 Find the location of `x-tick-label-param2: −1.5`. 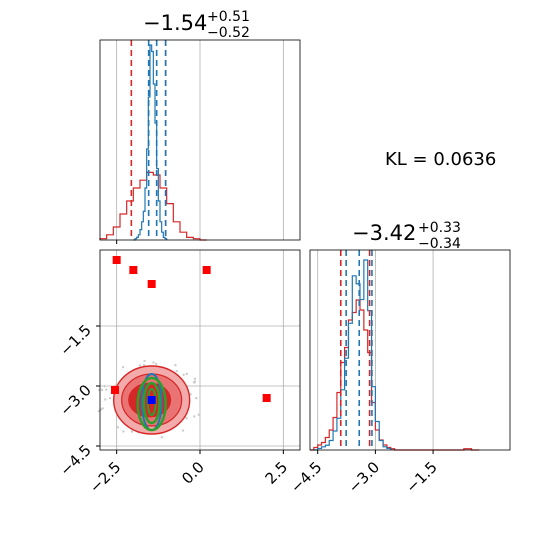

x-tick-label-param2: −1.5 is located at coordinates (421, 477).